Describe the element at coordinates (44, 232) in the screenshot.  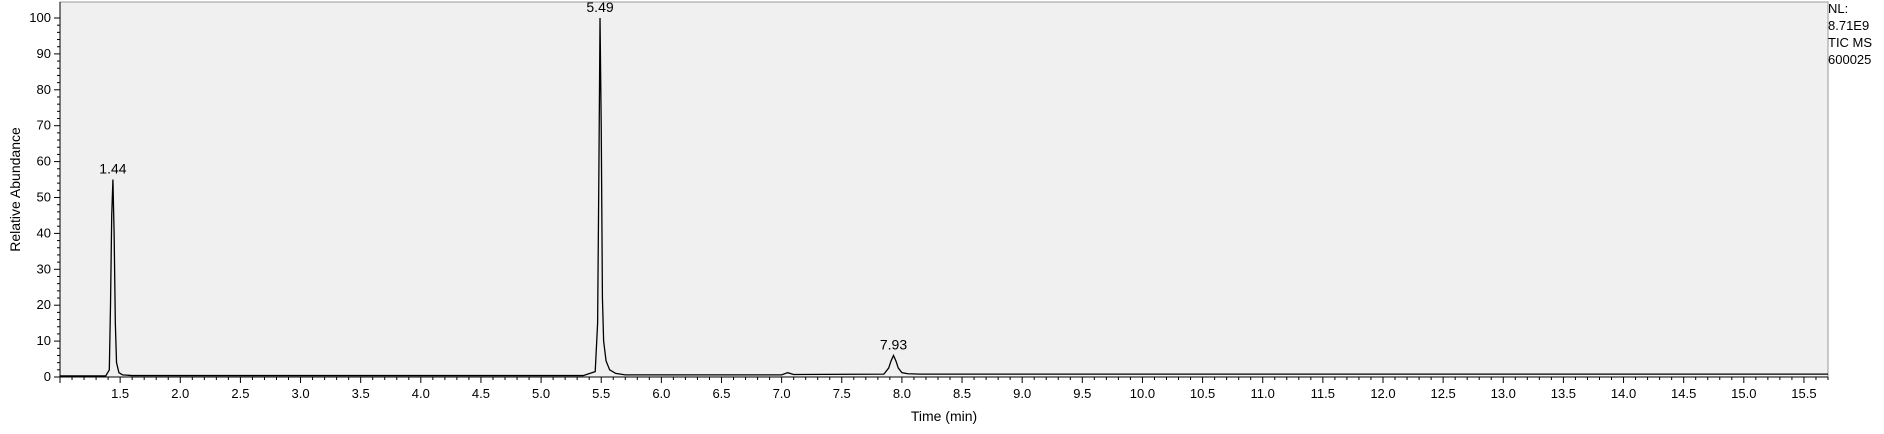
I see `y-tick-label: 40` at that location.